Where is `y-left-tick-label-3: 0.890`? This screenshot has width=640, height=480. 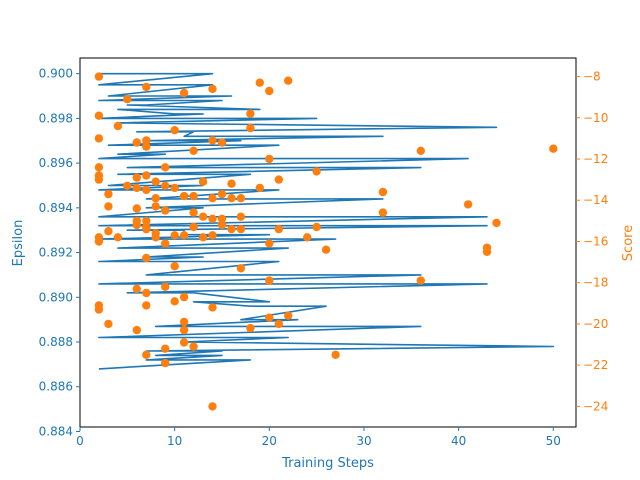
y-left-tick-label-3: 0.890 is located at coordinates (56, 297).